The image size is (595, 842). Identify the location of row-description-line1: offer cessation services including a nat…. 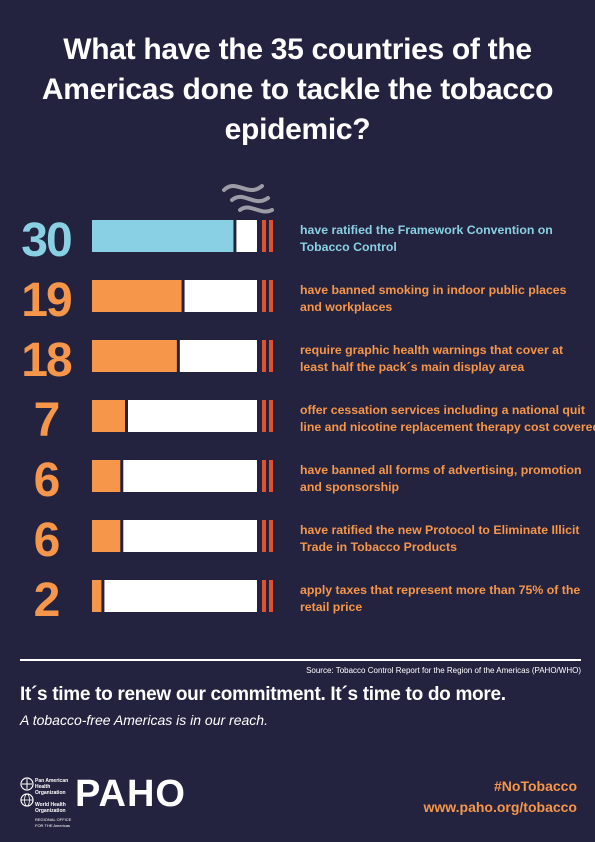
(442, 410).